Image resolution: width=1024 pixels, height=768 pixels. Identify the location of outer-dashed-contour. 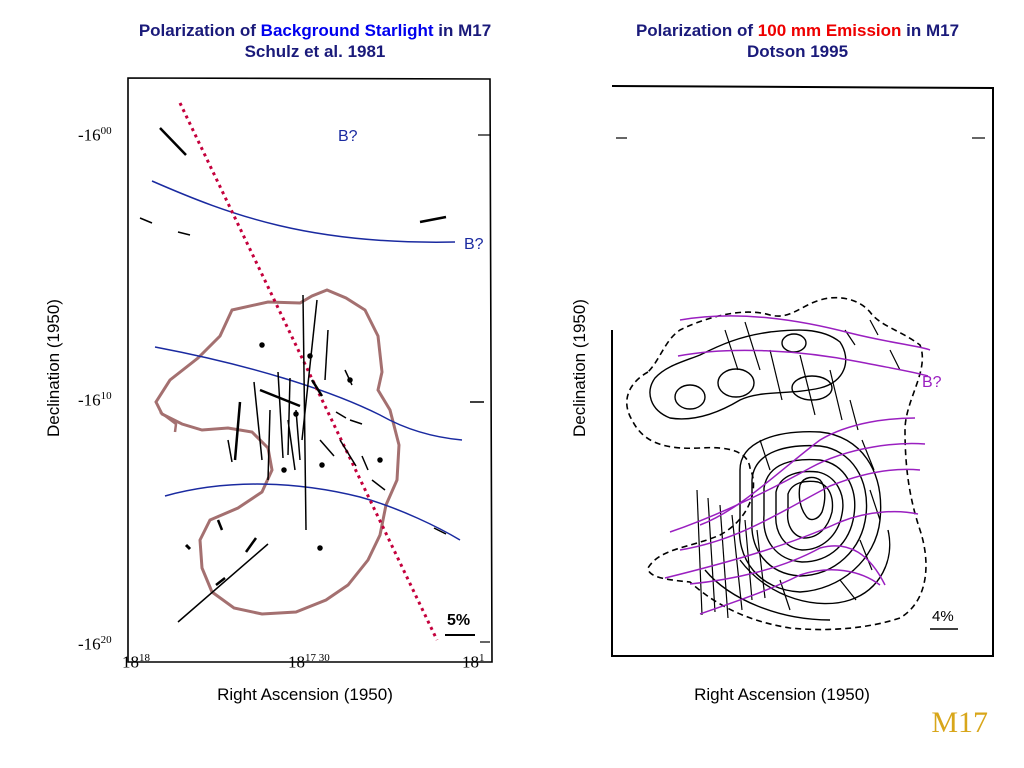
(776, 463).